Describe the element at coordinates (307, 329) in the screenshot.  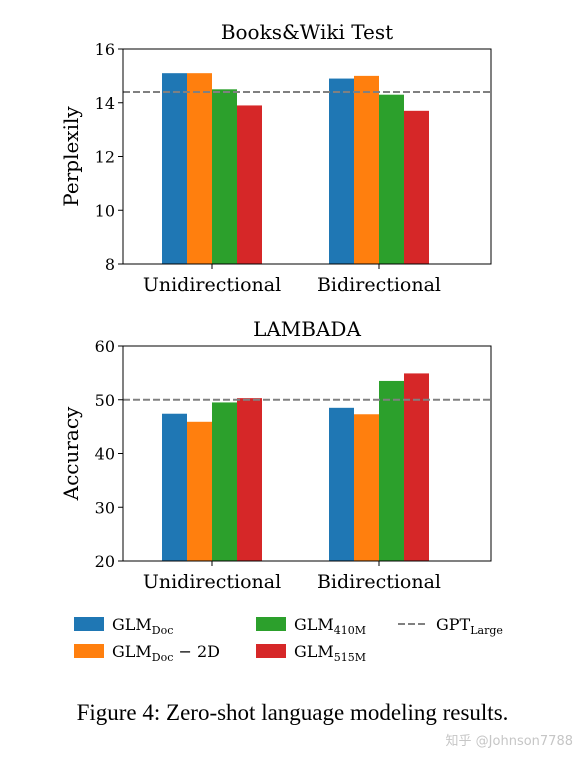
I see `chart-title: LAMBADA` at that location.